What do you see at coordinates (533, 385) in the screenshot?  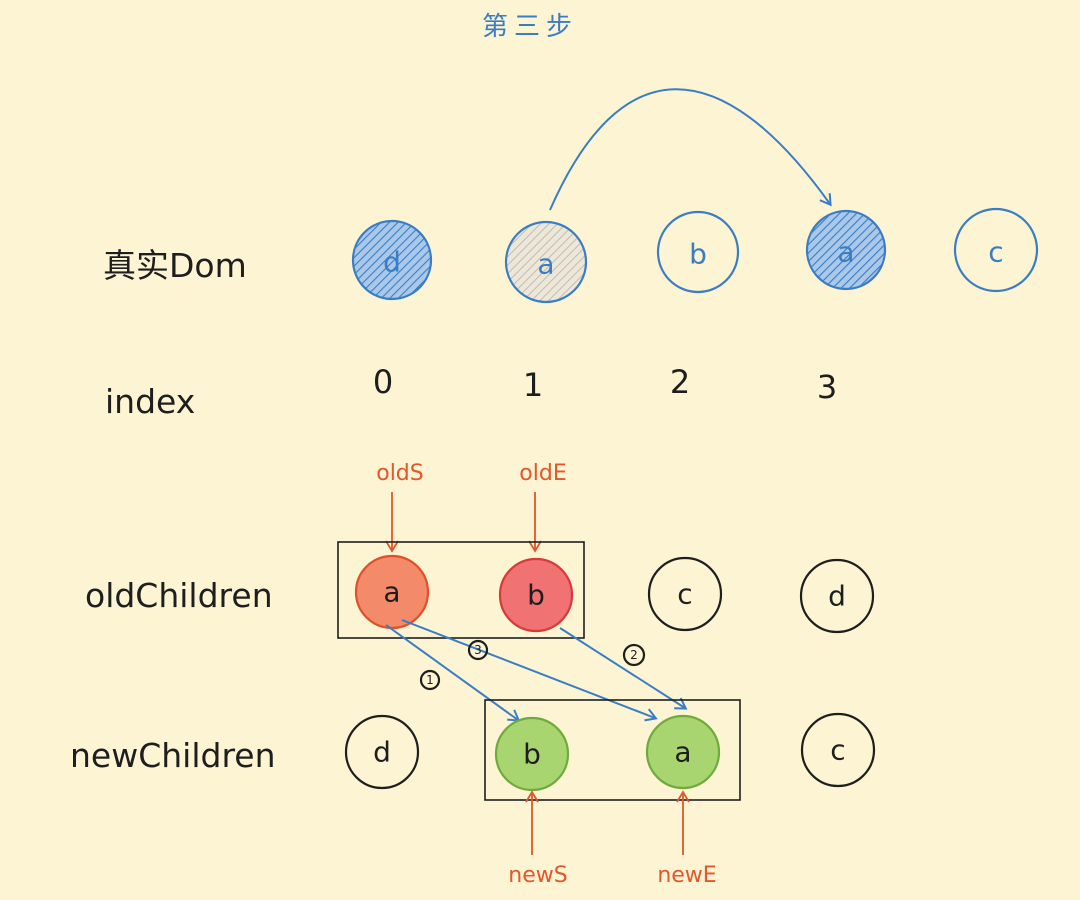 I see `index-value: 1` at bounding box center [533, 385].